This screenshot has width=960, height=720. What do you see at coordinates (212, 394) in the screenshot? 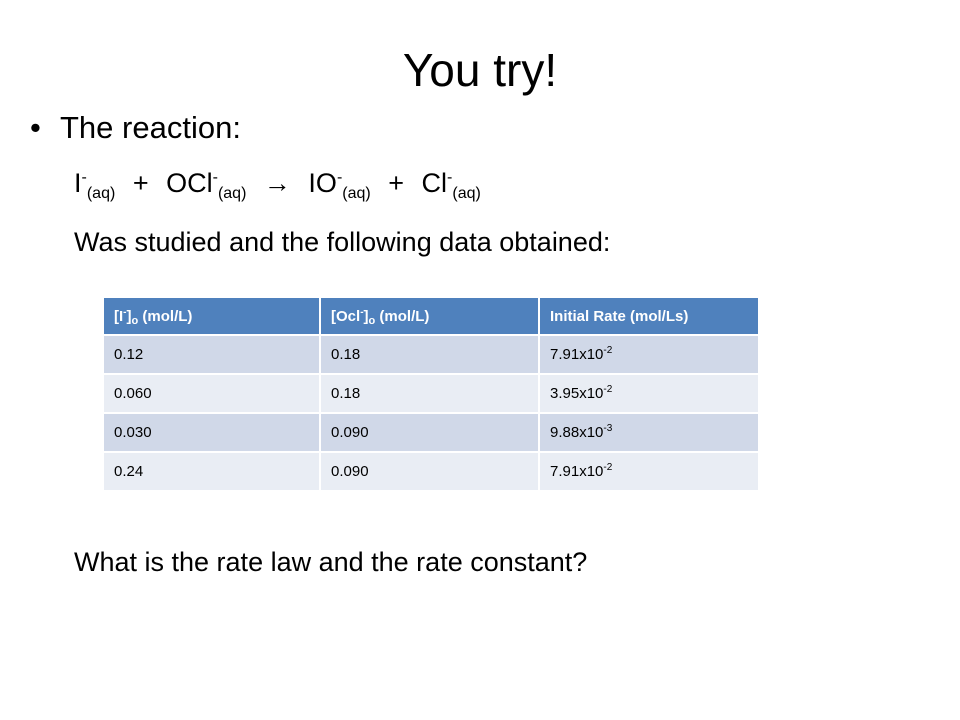
I see `cell-iodide: 0.060` at bounding box center [212, 394].